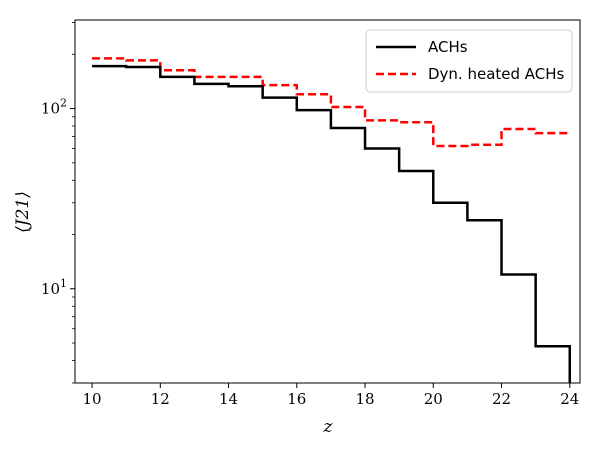 Image resolution: width=598 pixels, height=449 pixels. Describe the element at coordinates (228, 399) in the screenshot. I see `x-tick-label: 14` at that location.